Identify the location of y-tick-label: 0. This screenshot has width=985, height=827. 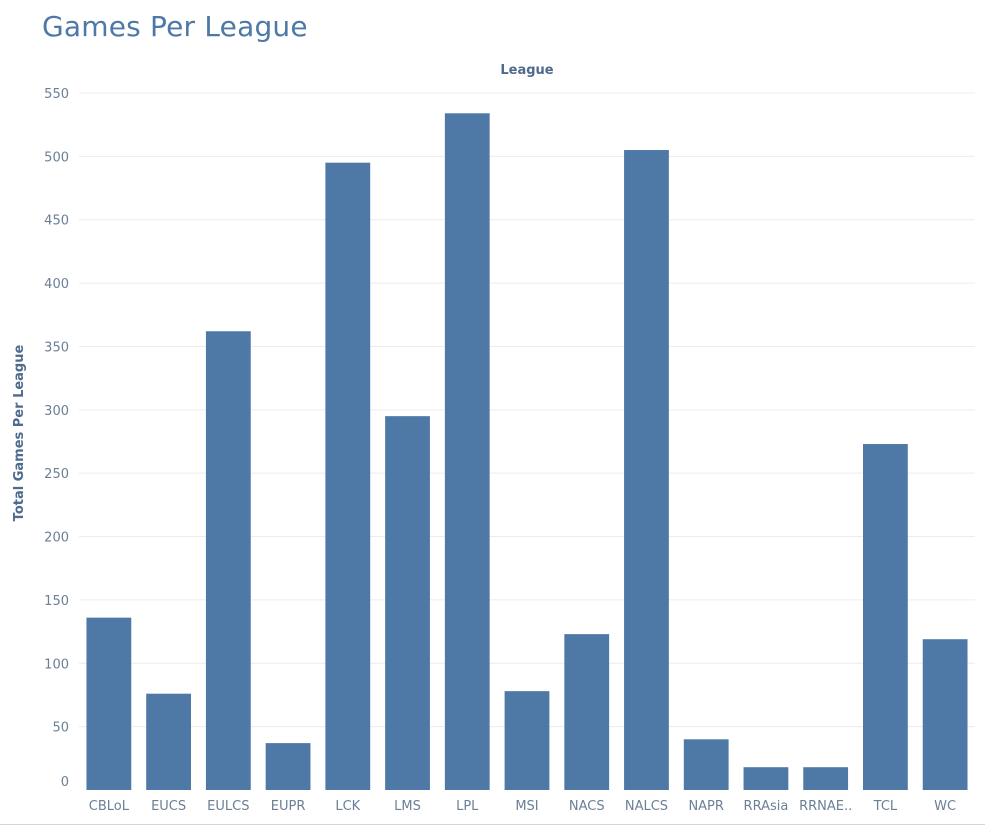
(65, 782).